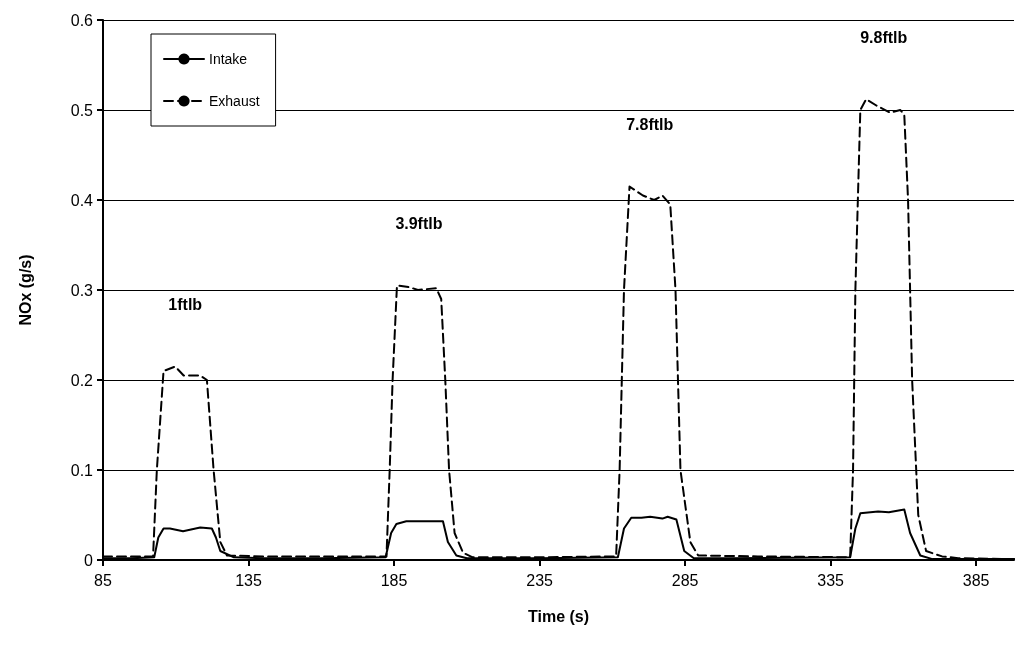  I want to click on x-axis-title: Time (s), so click(558, 616).